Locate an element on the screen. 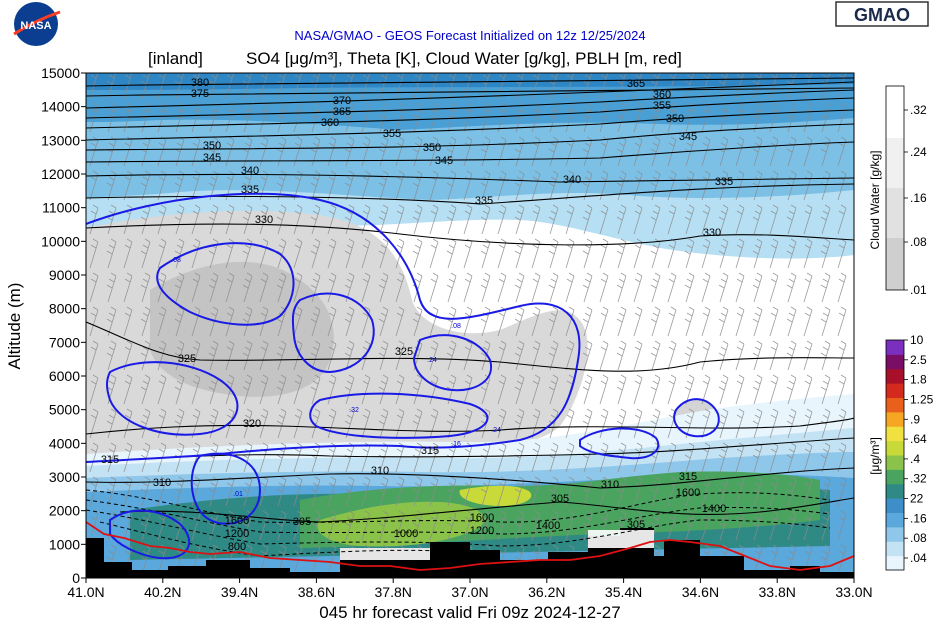  so4-colorbar-tick-label: 22 is located at coordinates (917, 499).